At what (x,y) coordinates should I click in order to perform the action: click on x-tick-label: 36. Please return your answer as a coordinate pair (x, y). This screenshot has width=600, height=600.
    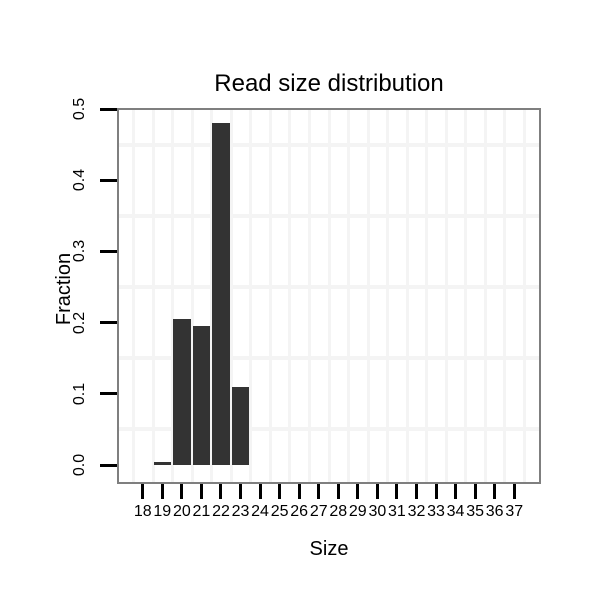
    Looking at the image, I should click on (494, 511).